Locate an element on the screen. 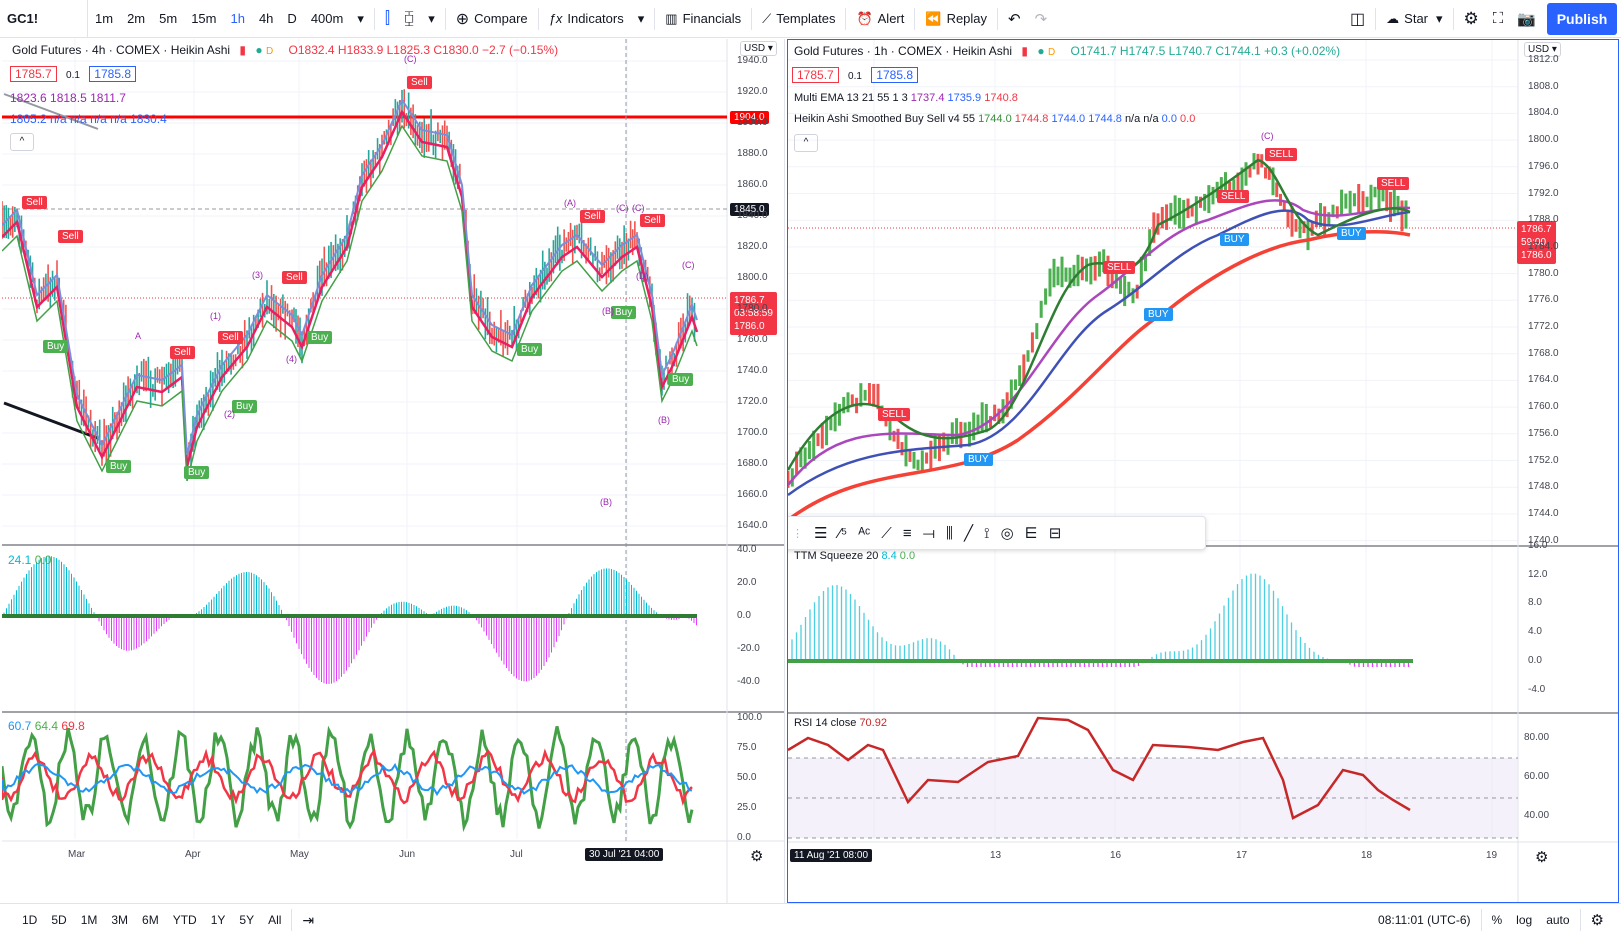 This screenshot has width=1621, height=936. range-all: All is located at coordinates (275, 920).